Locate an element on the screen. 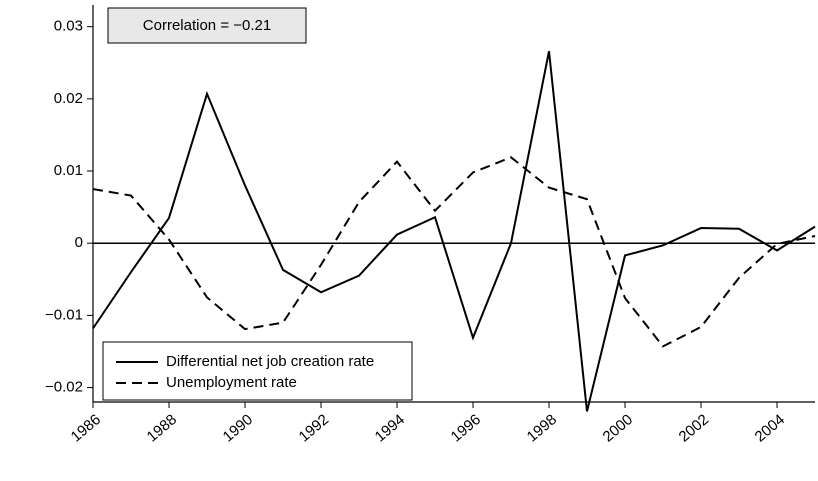 This screenshot has width=818, height=481. annotation: Correlation = −0.21 is located at coordinates (207, 25).